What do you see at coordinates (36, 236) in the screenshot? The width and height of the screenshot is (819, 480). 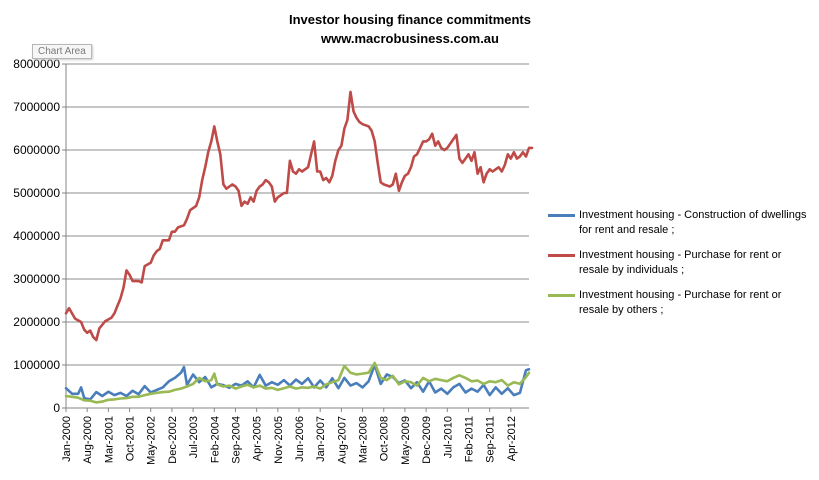 I see `y-tick-label: 4000000` at bounding box center [36, 236].